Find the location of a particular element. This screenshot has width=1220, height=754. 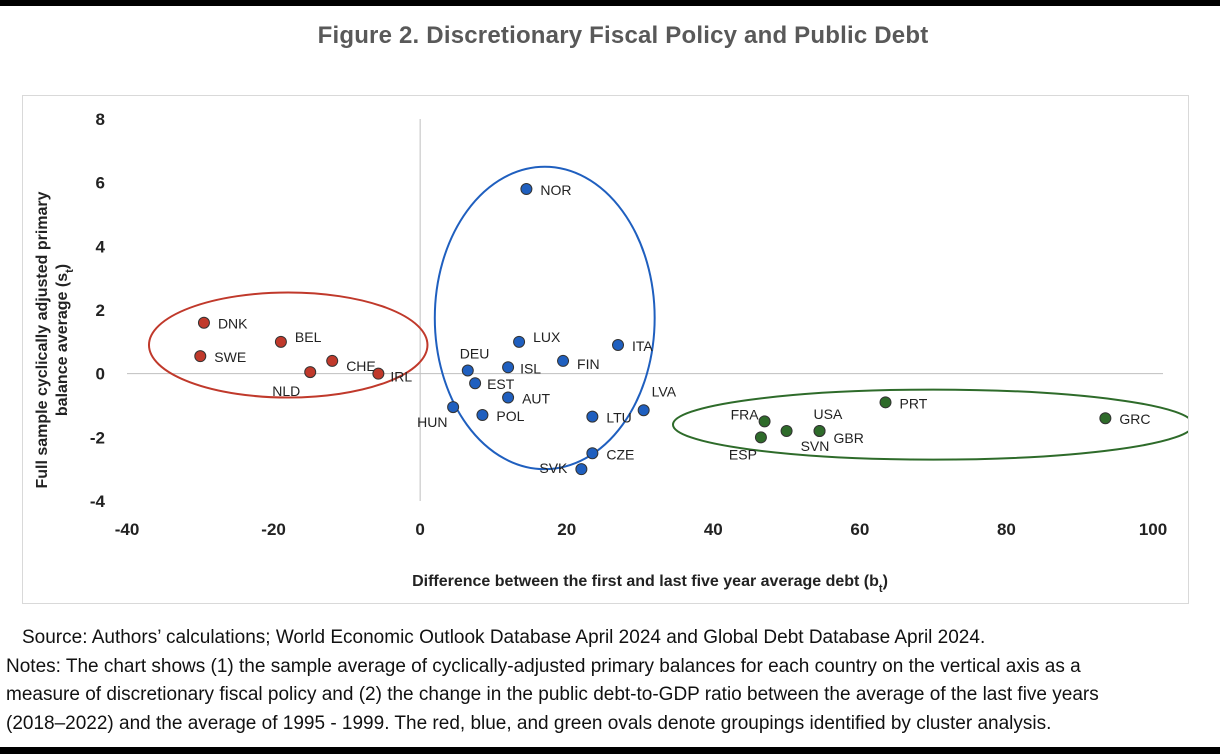

top-border is located at coordinates (610, 3).